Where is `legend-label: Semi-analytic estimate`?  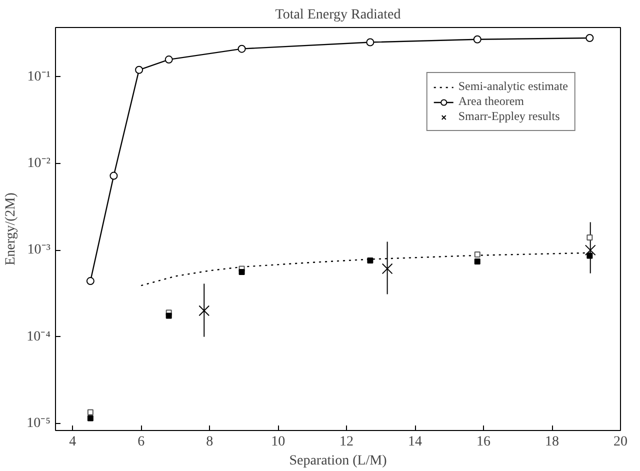
legend-label: Semi-analytic estimate is located at coordinates (513, 86).